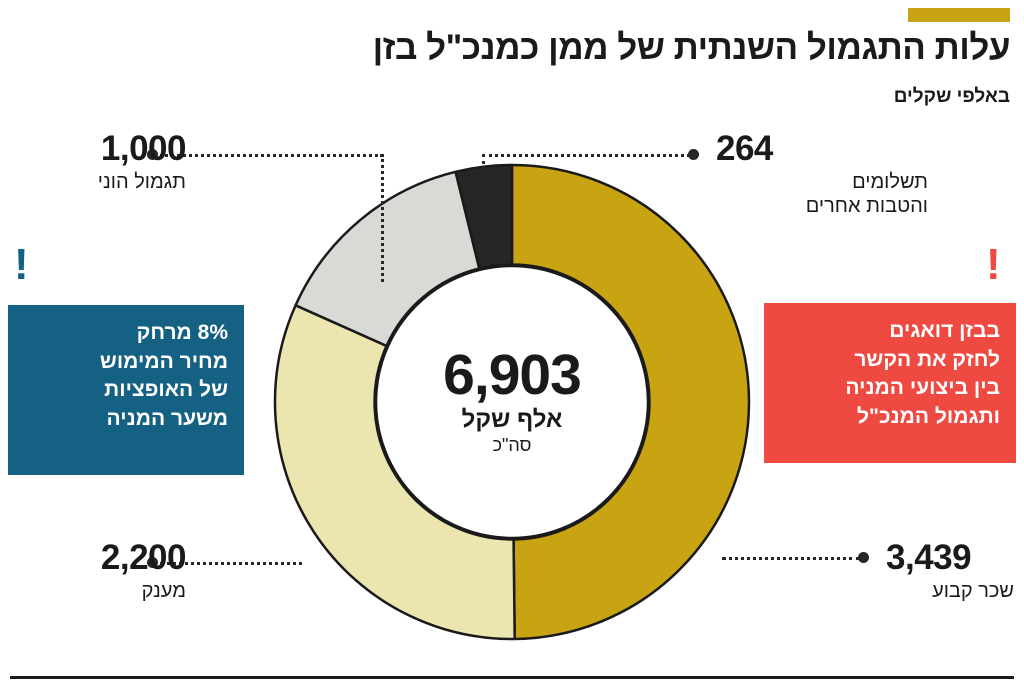  What do you see at coordinates (973, 591) in the screenshot?
I see `callout-salary-label: שכר קבוע` at bounding box center [973, 591].